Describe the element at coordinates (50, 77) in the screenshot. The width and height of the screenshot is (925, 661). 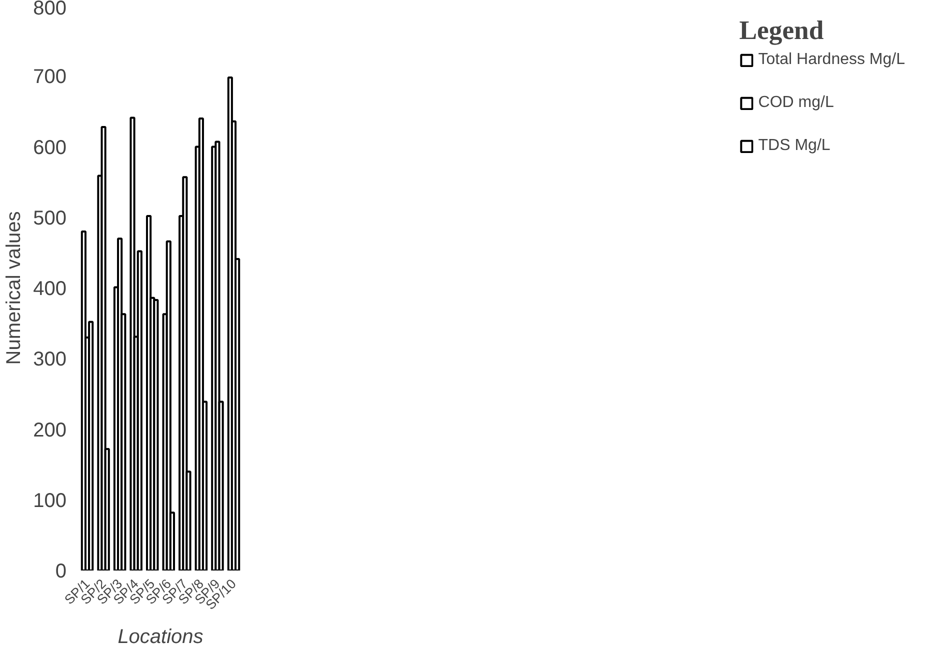
I see `y-tick-label: 700` at that location.